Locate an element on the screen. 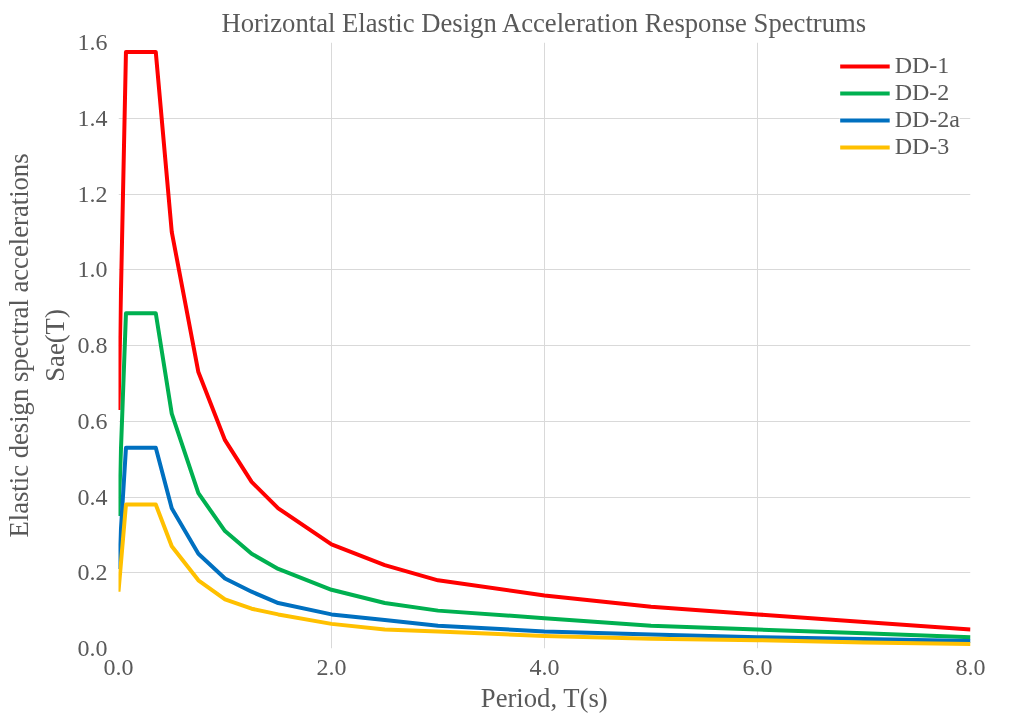 The height and width of the screenshot is (724, 1021). x-tick-label: 4.0 is located at coordinates (544, 666).